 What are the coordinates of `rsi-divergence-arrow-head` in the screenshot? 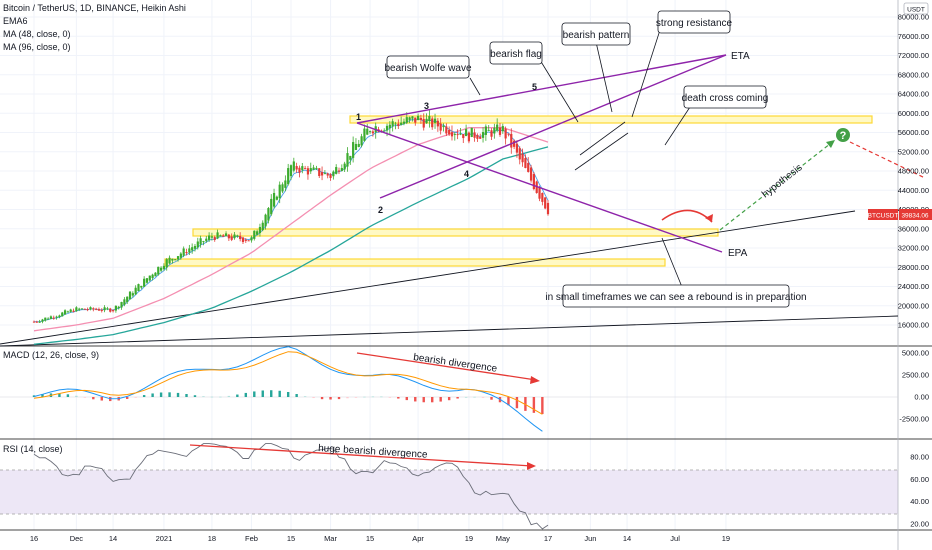 It's located at (531, 466).